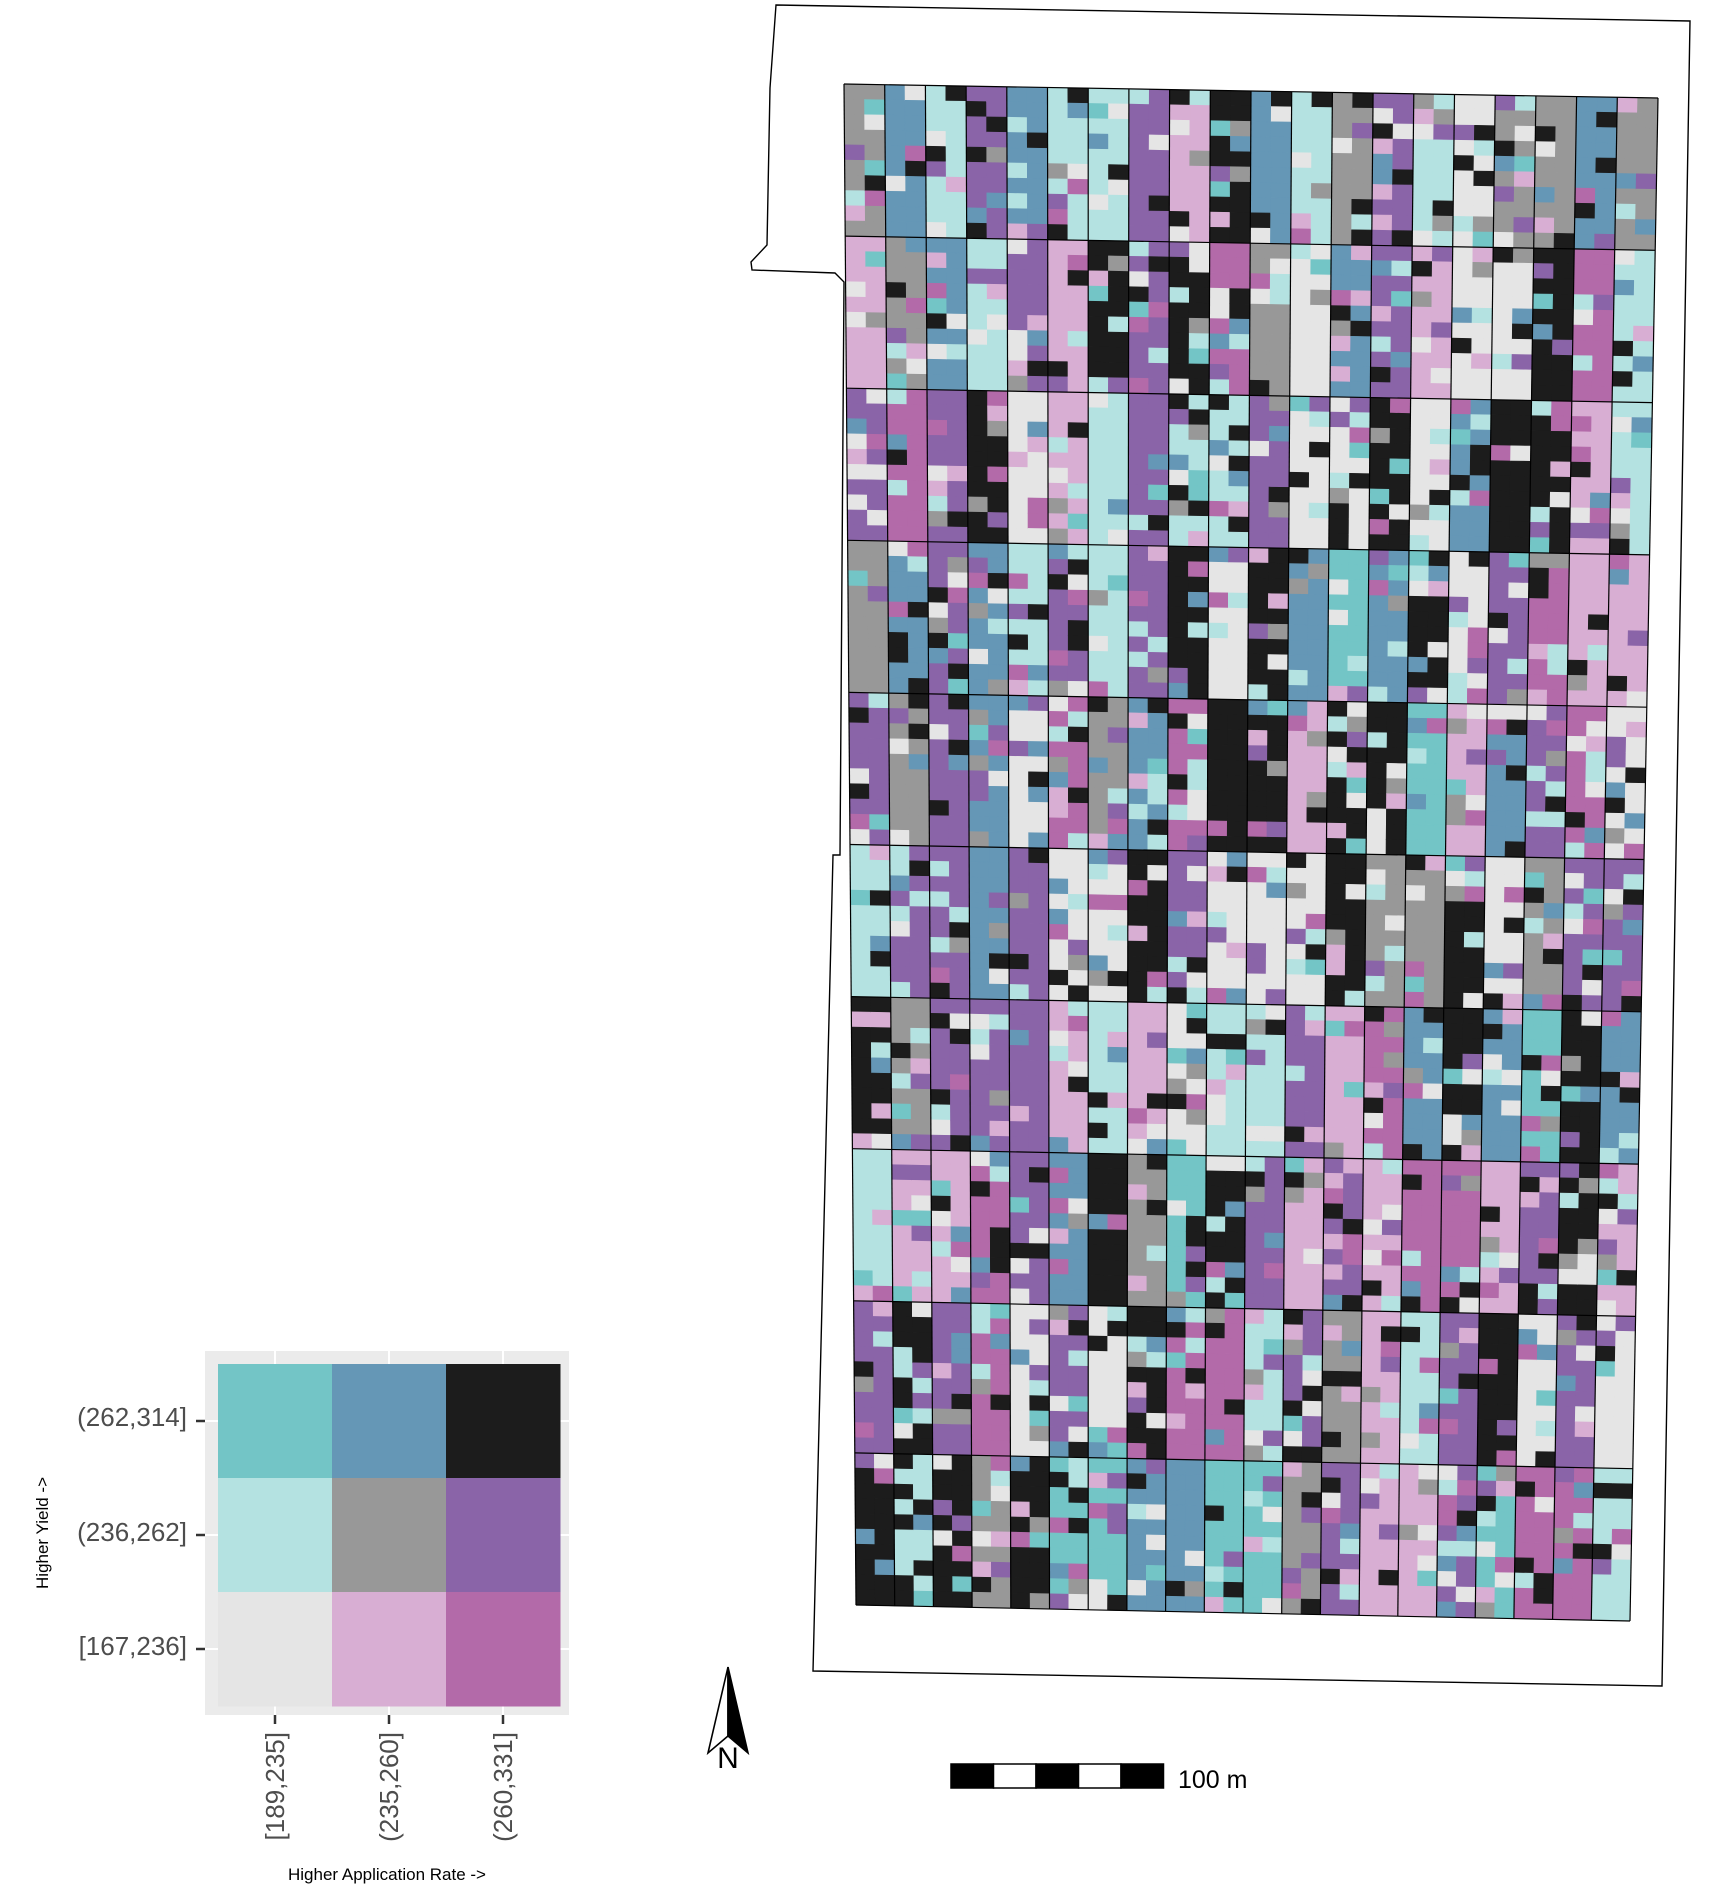 This screenshot has width=1714, height=1886. Describe the element at coordinates (389, 1535) in the screenshot. I see `legend-color-cells` at that location.